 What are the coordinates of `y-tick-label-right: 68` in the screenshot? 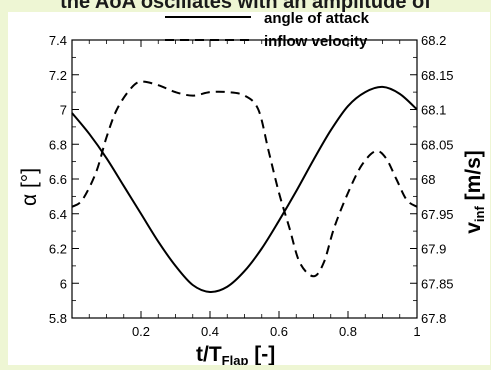 It's located at (428, 179).